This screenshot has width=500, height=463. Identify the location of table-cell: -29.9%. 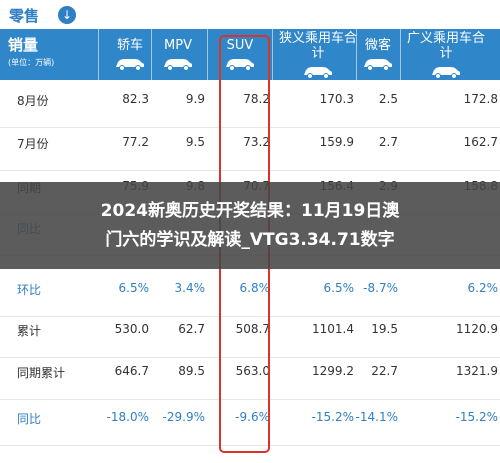
(183, 417).